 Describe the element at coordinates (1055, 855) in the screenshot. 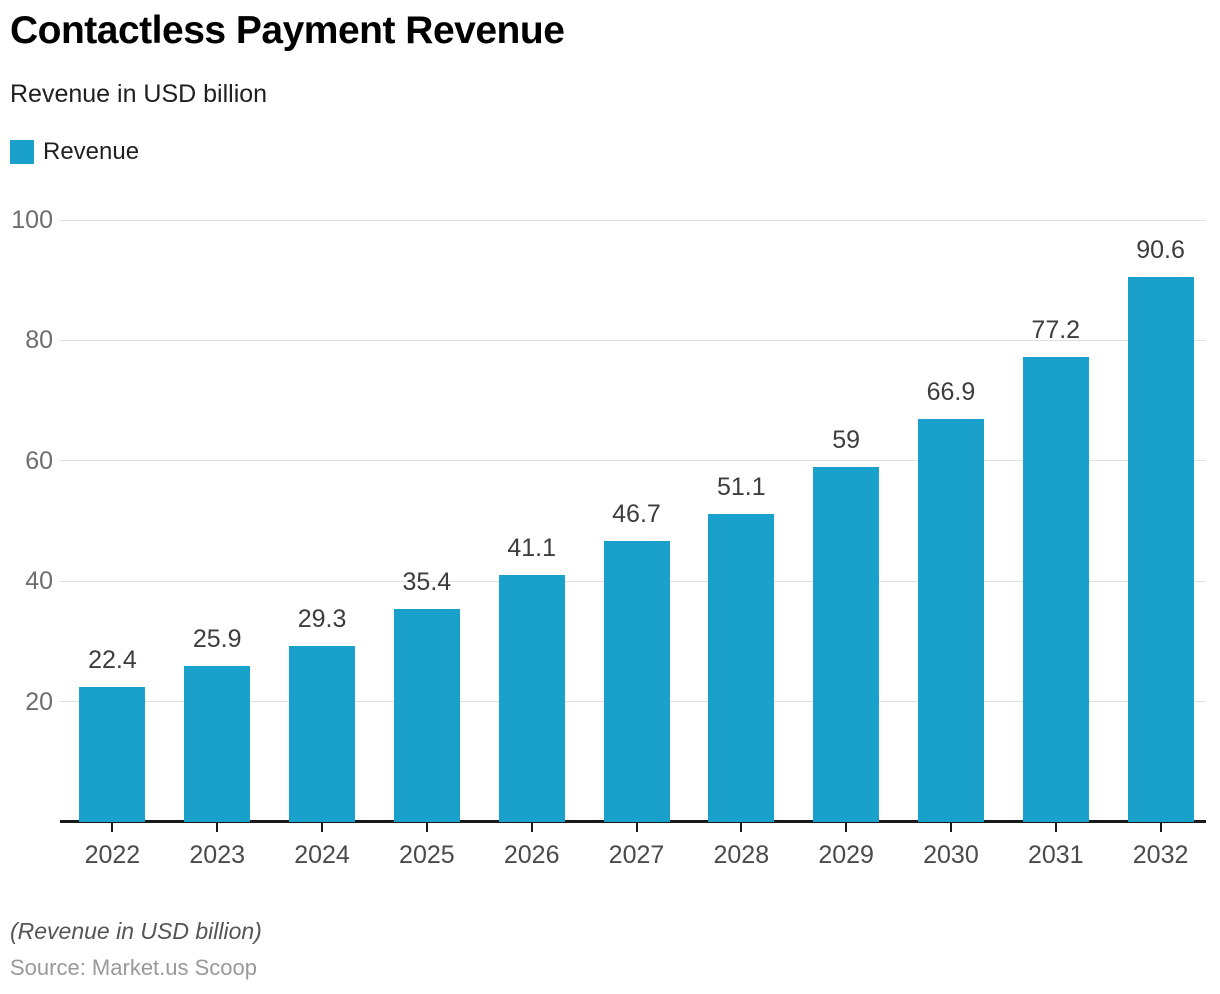

I see `x-axis-label-2031: 2031` at that location.